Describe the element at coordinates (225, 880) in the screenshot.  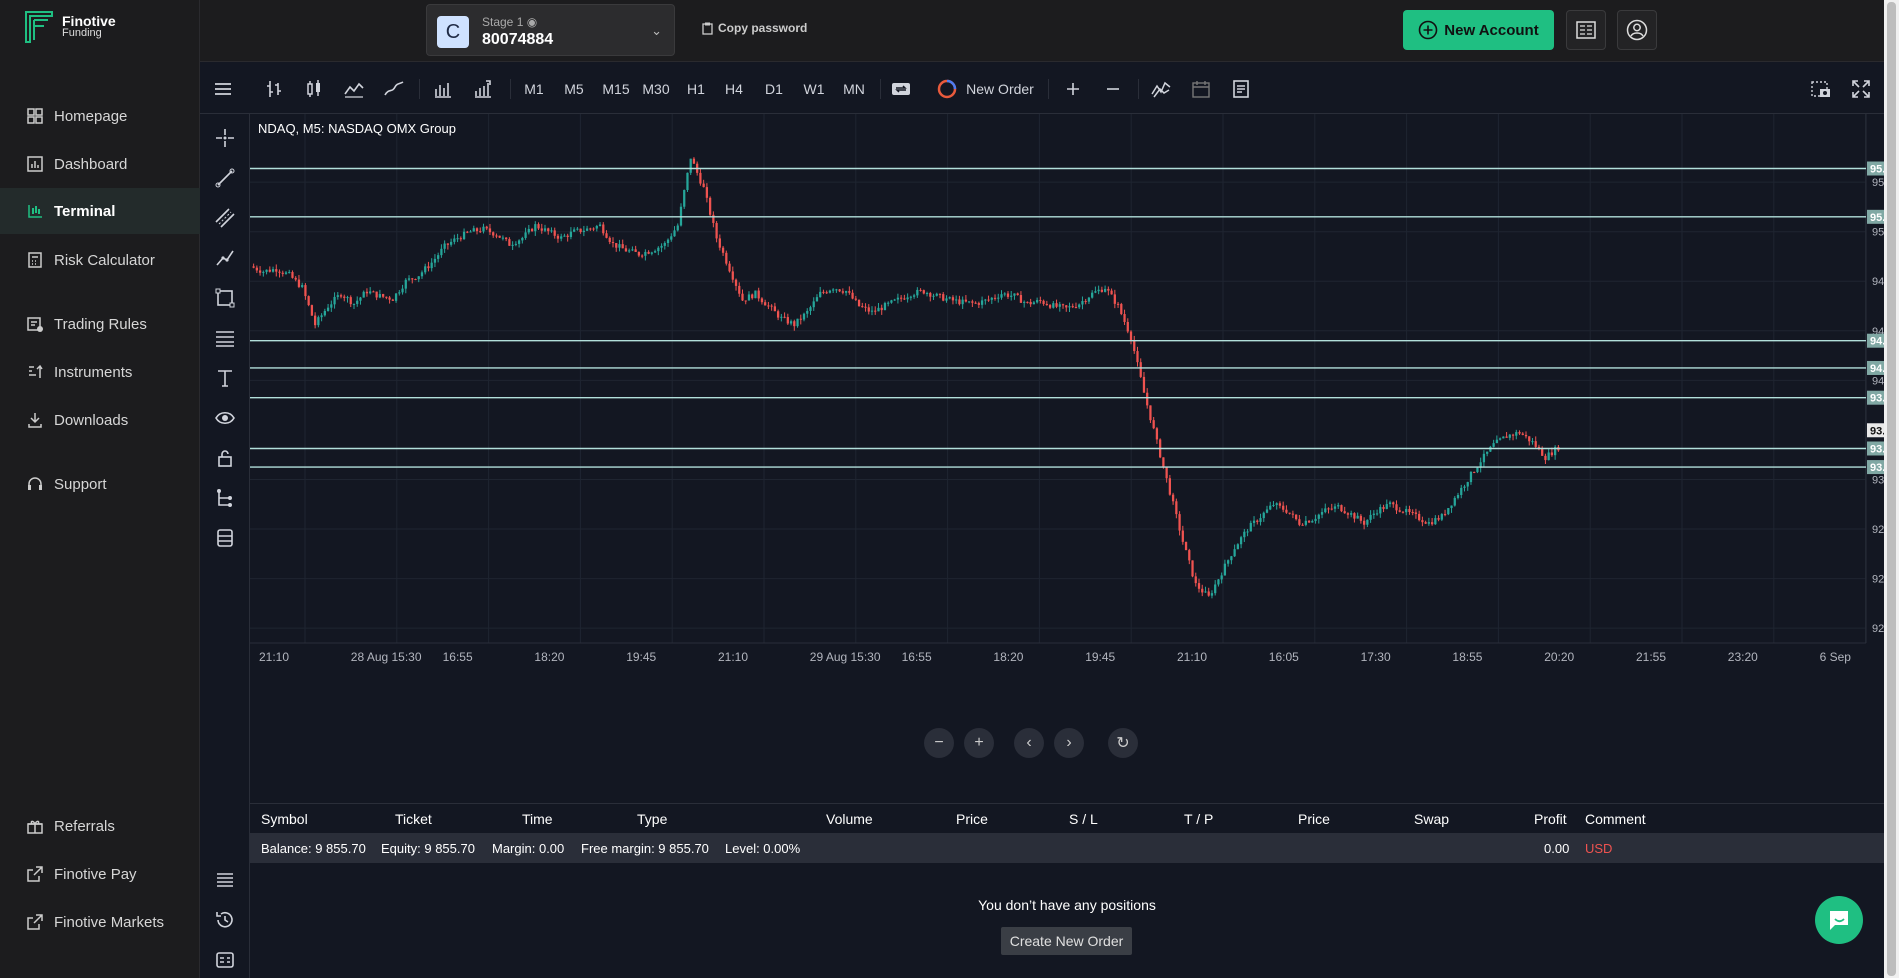
I see `positions-list-tool` at that location.